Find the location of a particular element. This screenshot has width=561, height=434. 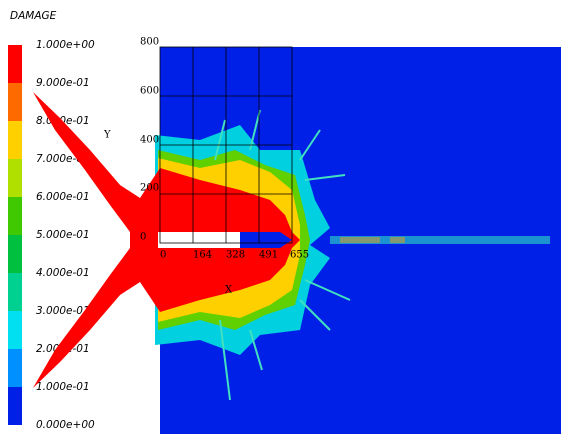

y-axis-label: Y is located at coordinates (107, 135).